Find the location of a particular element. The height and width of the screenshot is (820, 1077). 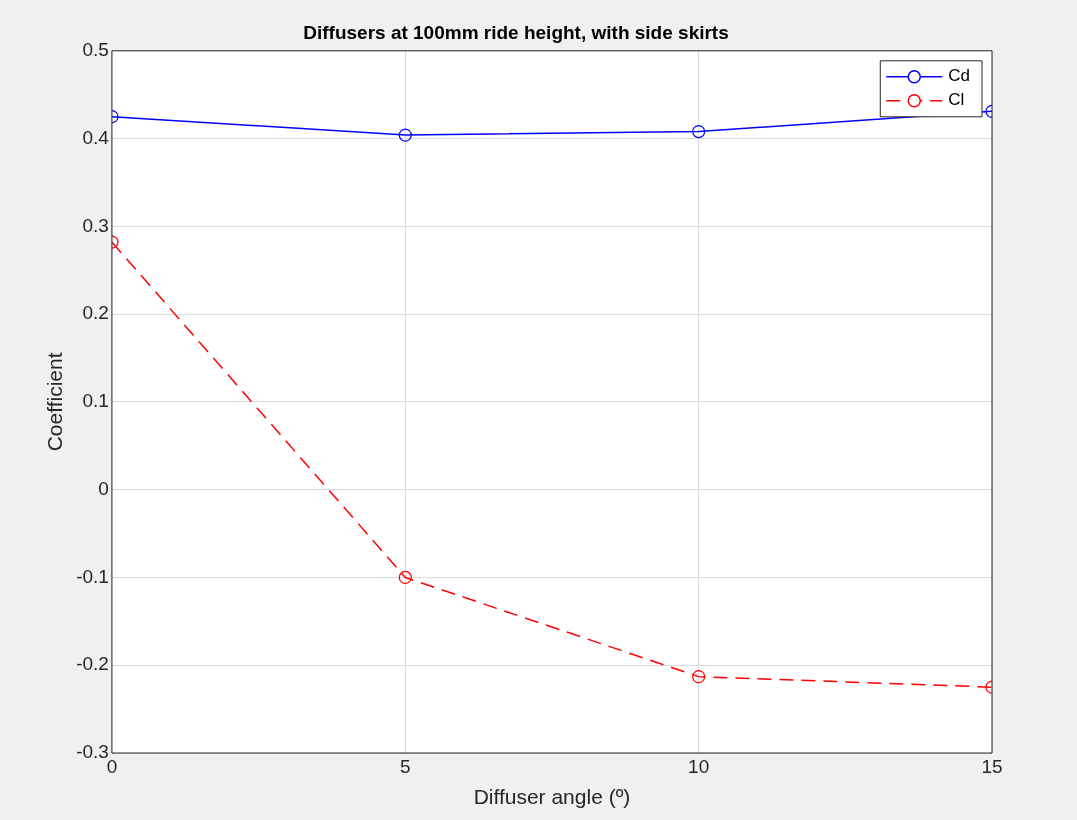

y-tick-label: -0.1 is located at coordinates (92, 576).